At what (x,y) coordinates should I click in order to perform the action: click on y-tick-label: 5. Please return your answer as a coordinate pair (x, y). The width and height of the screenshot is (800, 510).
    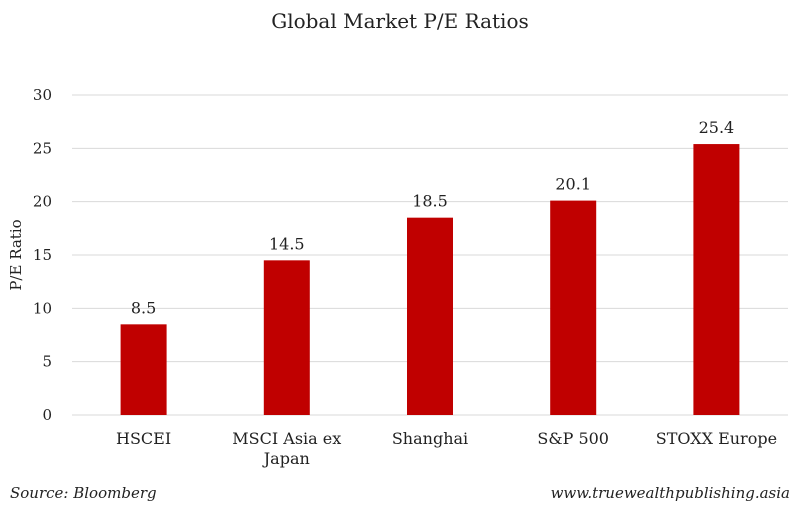
    Looking at the image, I should click on (47, 362).